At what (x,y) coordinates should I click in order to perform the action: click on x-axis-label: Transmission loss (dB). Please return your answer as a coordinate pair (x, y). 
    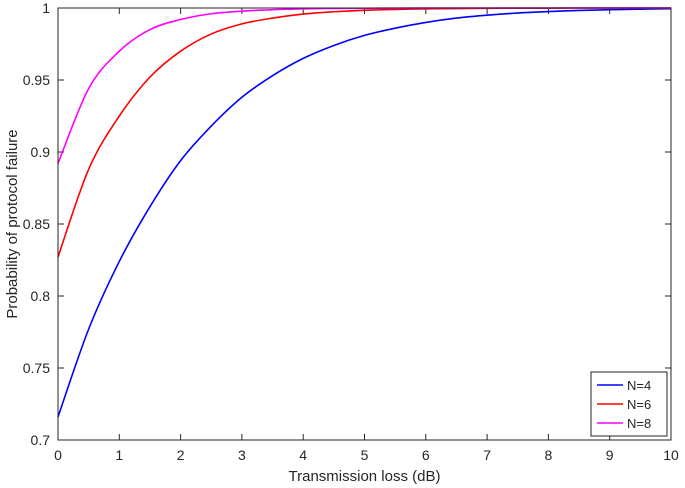
    Looking at the image, I should click on (365, 476).